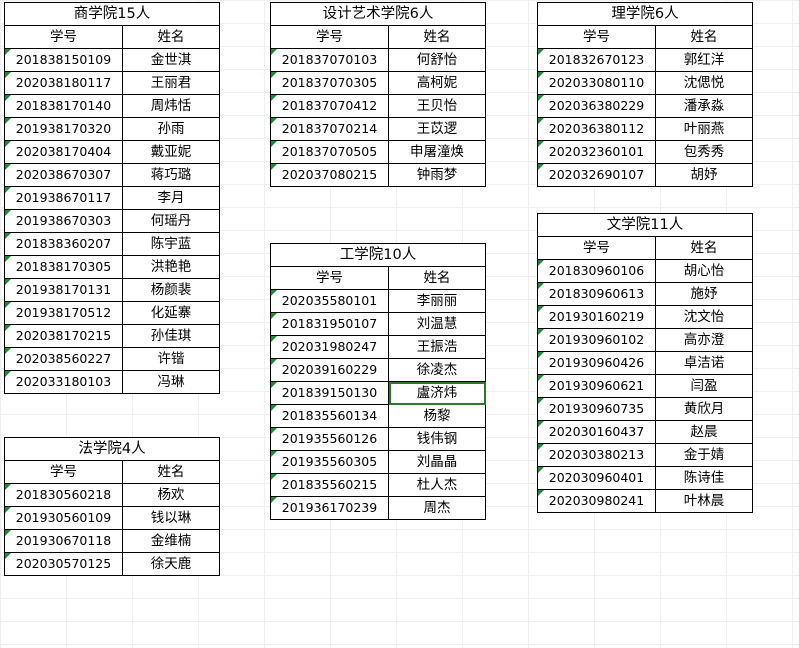  What do you see at coordinates (329, 175) in the screenshot?
I see `student-id-cell: 202037080215` at bounding box center [329, 175].